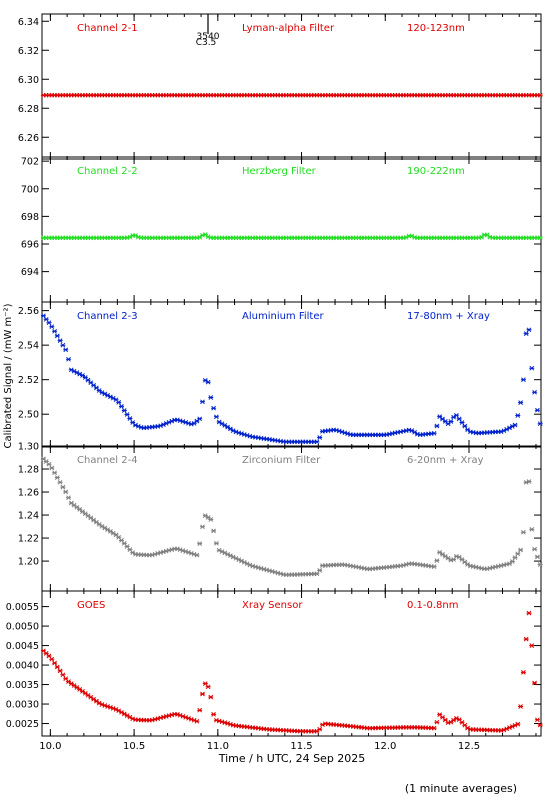  I want to click on y-tick-label: 2.54, so click(28, 346).